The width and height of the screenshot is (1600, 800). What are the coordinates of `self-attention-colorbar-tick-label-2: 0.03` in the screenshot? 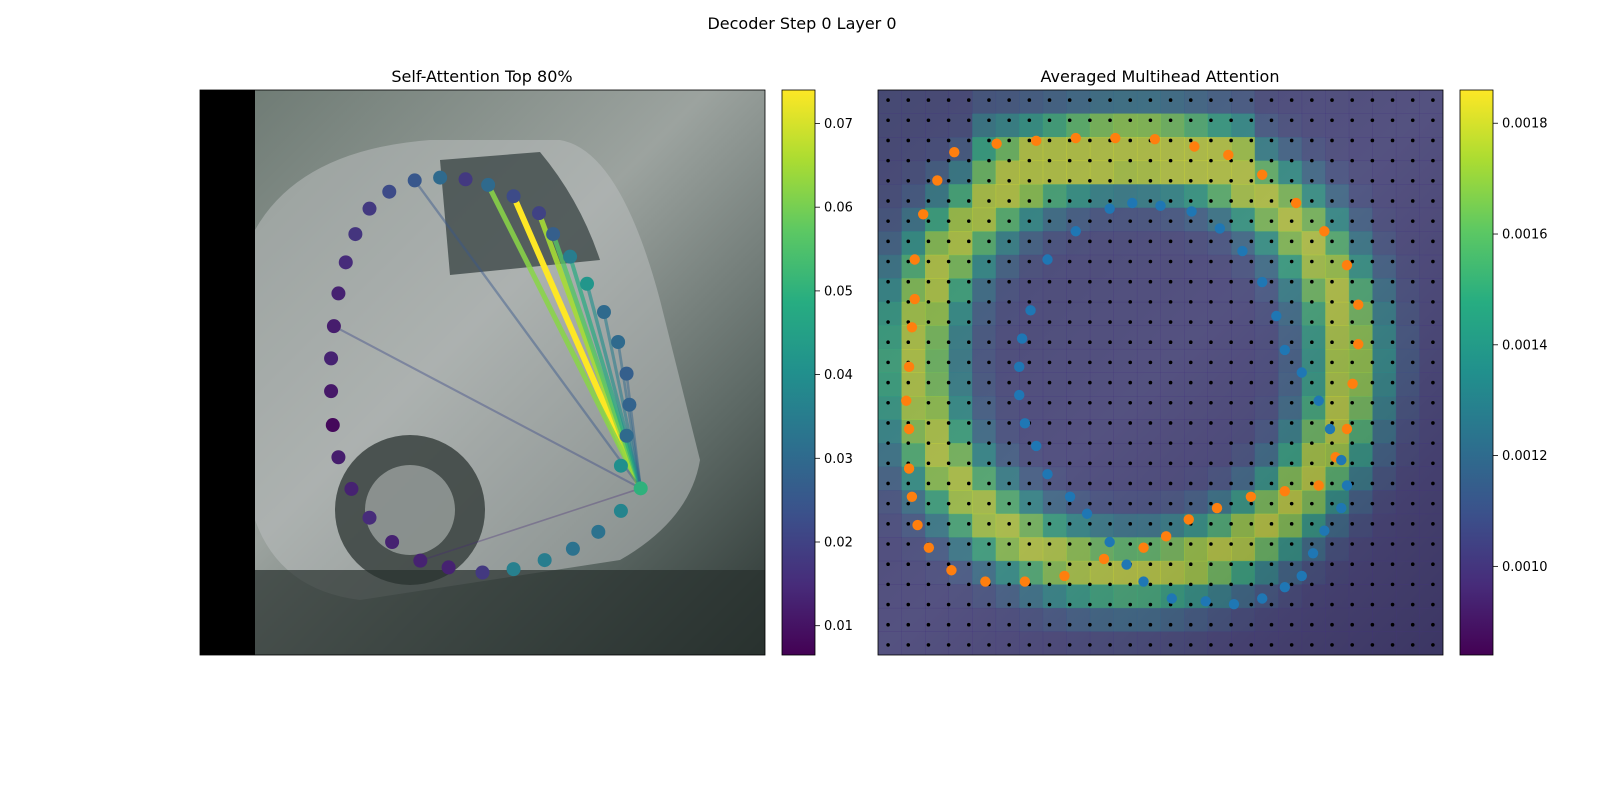 It's located at (838, 459).